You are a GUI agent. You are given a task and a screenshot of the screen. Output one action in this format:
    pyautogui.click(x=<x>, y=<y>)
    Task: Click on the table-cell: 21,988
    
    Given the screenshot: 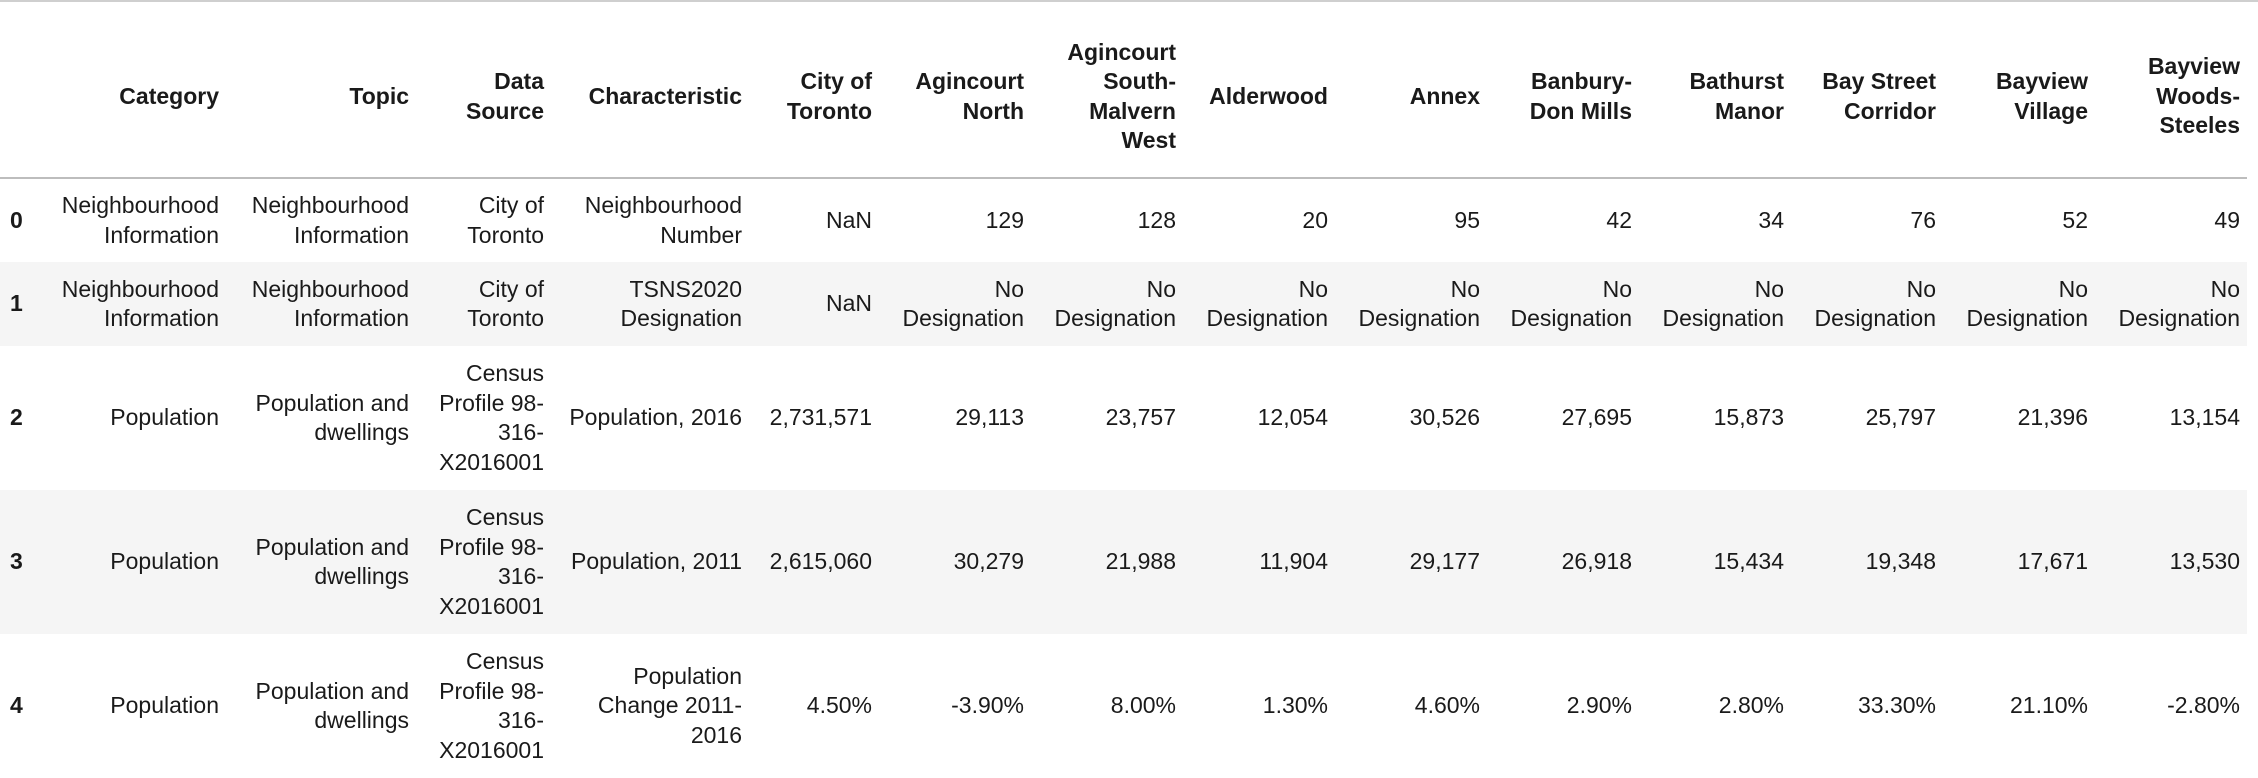 What is the action you would take?
    pyautogui.click(x=1140, y=561)
    